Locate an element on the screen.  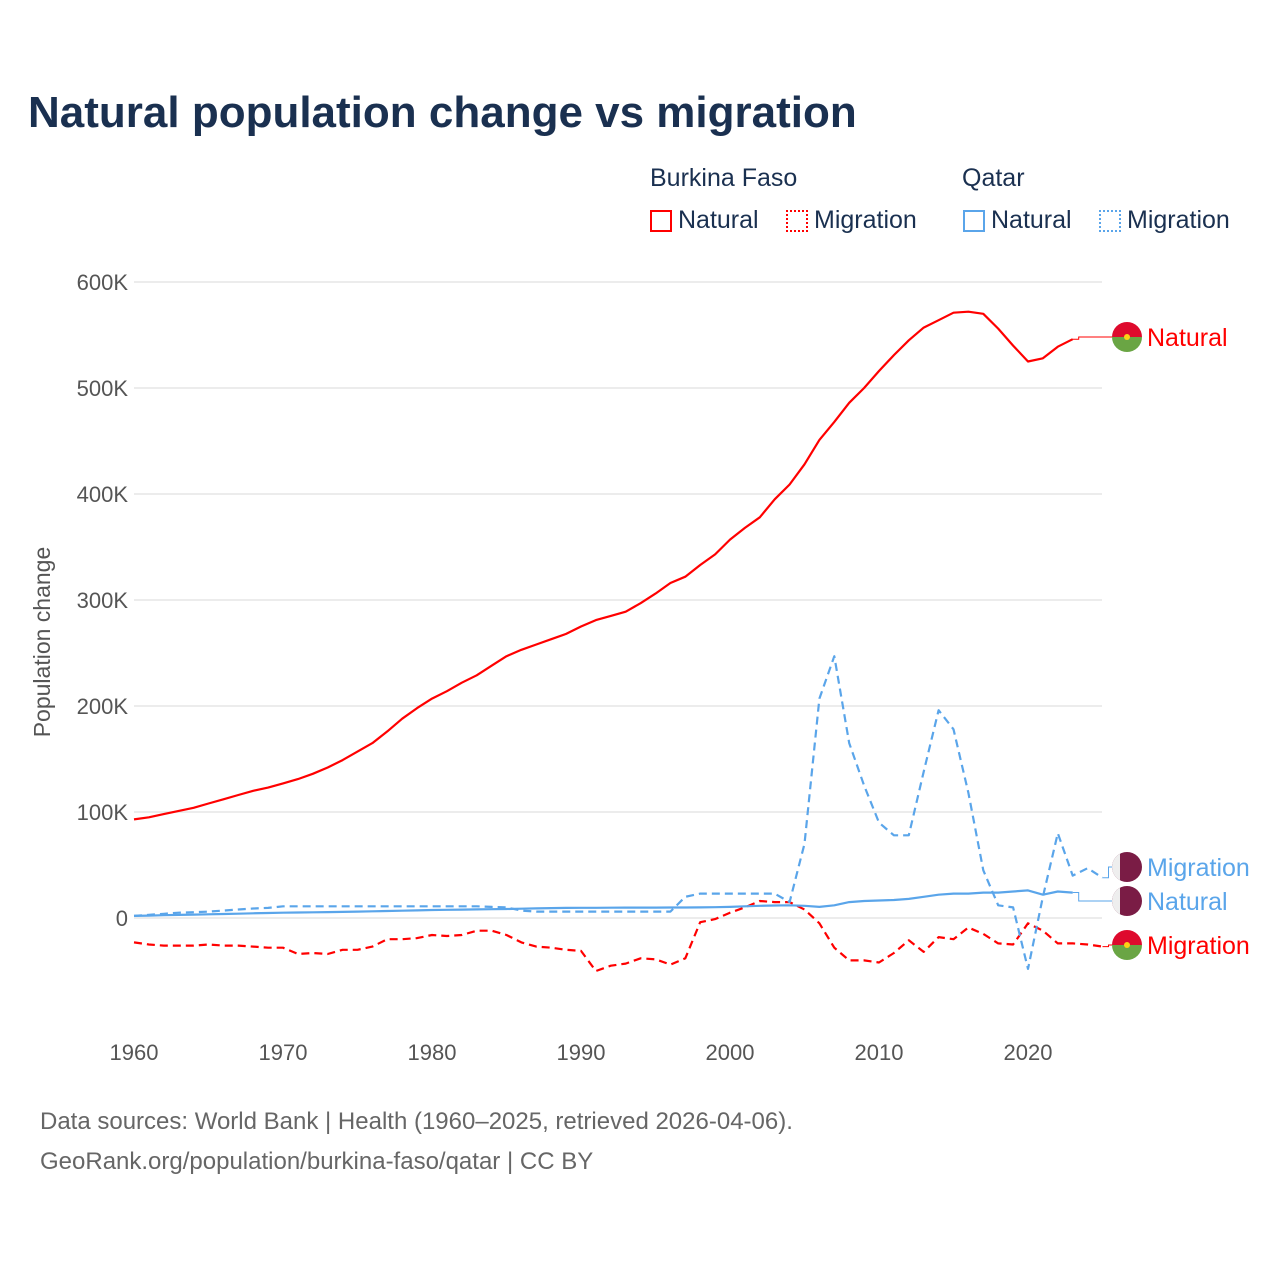
y-tick-label: 200K is located at coordinates (103, 706).